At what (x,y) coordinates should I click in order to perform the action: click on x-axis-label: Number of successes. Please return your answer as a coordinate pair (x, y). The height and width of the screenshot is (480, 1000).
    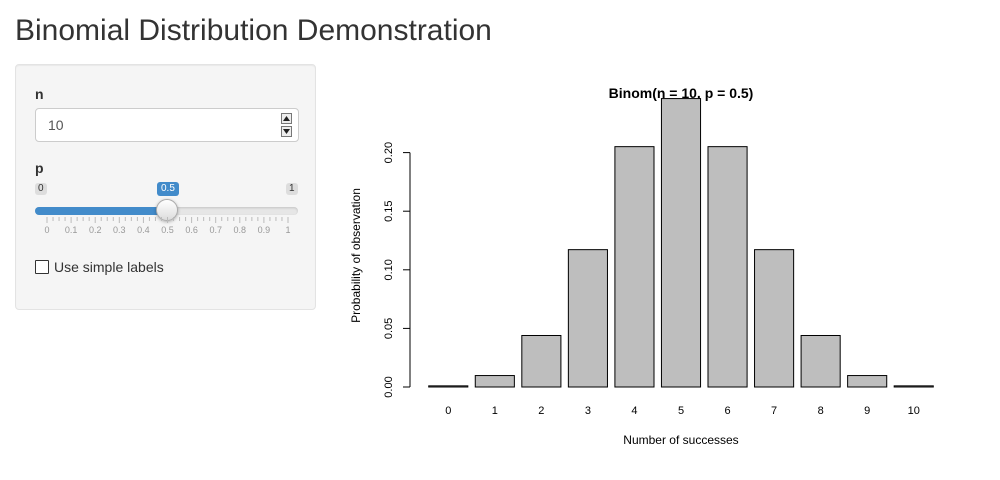
    Looking at the image, I should click on (680, 440).